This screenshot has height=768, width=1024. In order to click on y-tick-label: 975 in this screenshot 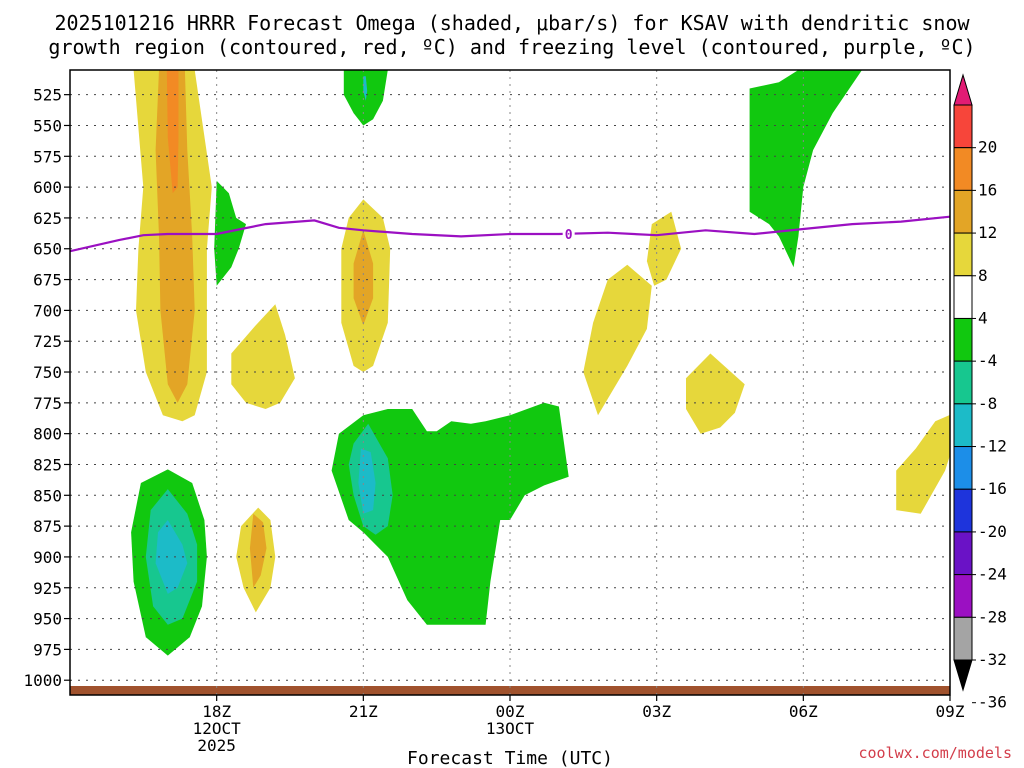, I will do `click(47, 649)`.